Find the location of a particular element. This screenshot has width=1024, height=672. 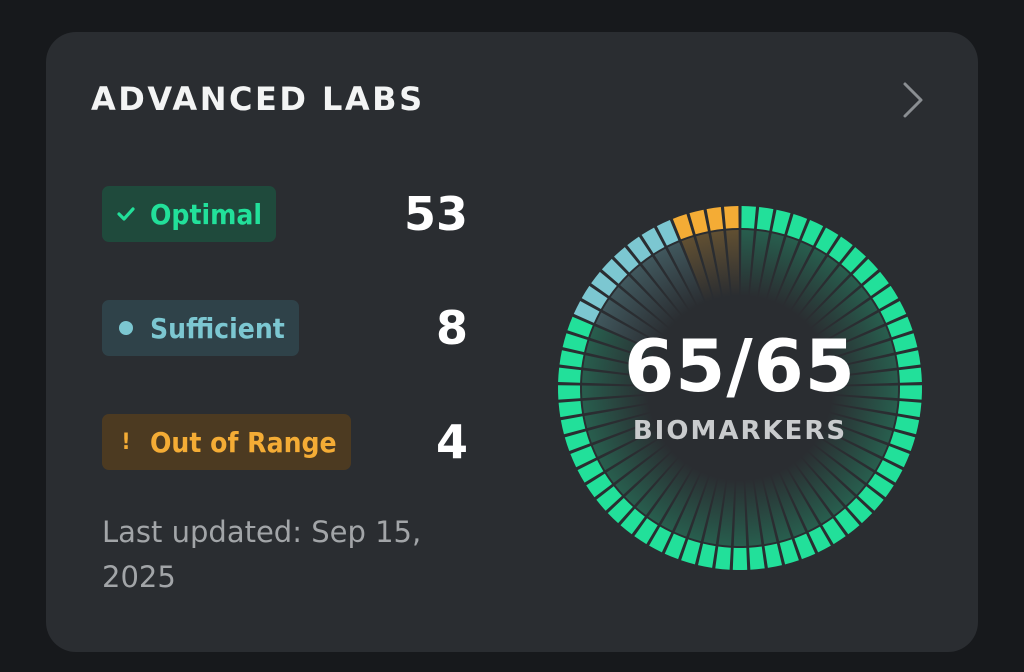

status-row-sufficient: Sufficient 8 is located at coordinates (285, 328).